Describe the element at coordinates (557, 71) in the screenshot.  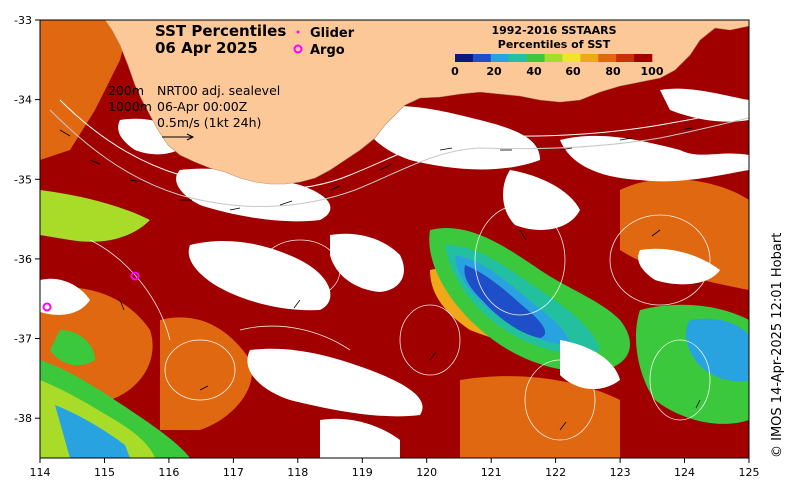
I see `colorbar-labels: 0 20 40 60 80 100` at that location.